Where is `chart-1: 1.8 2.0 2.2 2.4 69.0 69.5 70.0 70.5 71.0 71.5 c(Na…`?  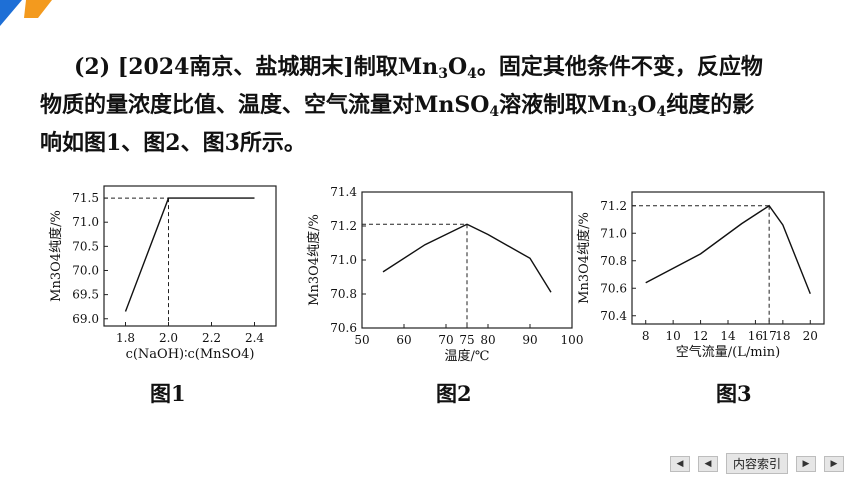 chart-1: 1.8 2.0 2.2 2.4 69.0 69.5 70.0 70.5 71.0 71.5 c(Na… is located at coordinates (164, 278).